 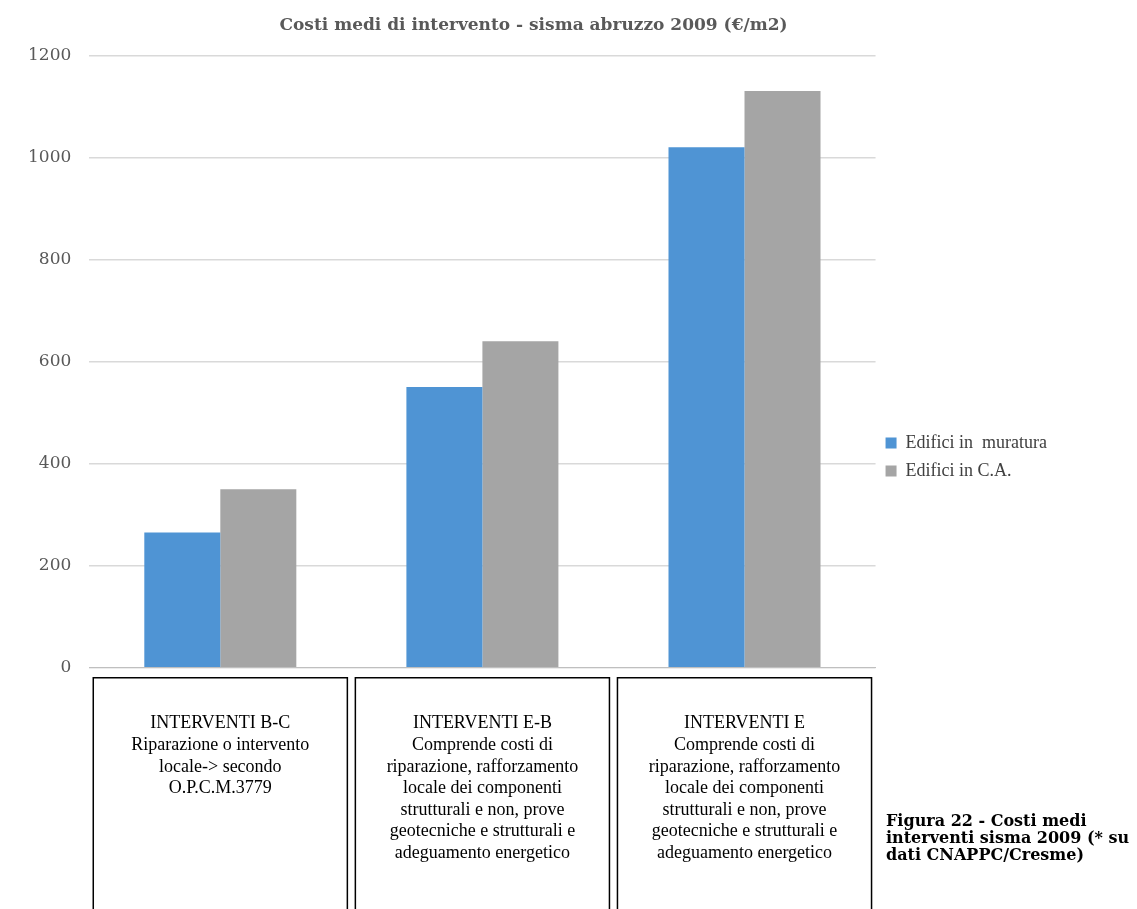 What do you see at coordinates (533, 23) in the screenshot?
I see `chart-title: Costi medi di intervento - sisma abruzzo 2009 (€/m2)` at bounding box center [533, 23].